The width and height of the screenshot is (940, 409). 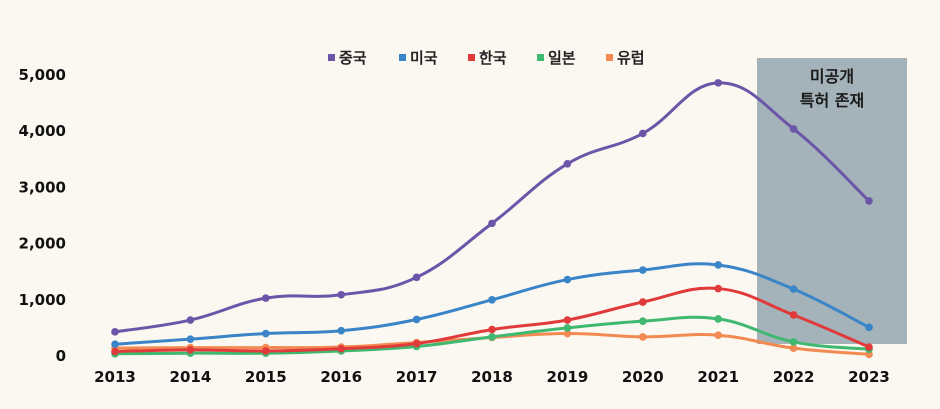 I want to click on legend-item: 유럽, so click(x=625, y=58).